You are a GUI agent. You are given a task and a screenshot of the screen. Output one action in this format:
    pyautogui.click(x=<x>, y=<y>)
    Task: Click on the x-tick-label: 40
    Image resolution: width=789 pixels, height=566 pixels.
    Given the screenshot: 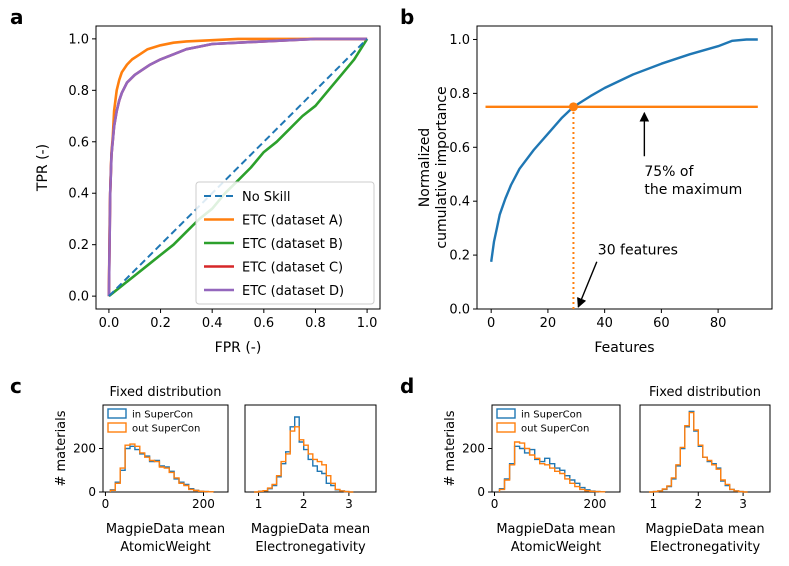 What is the action you would take?
    pyautogui.click(x=604, y=323)
    